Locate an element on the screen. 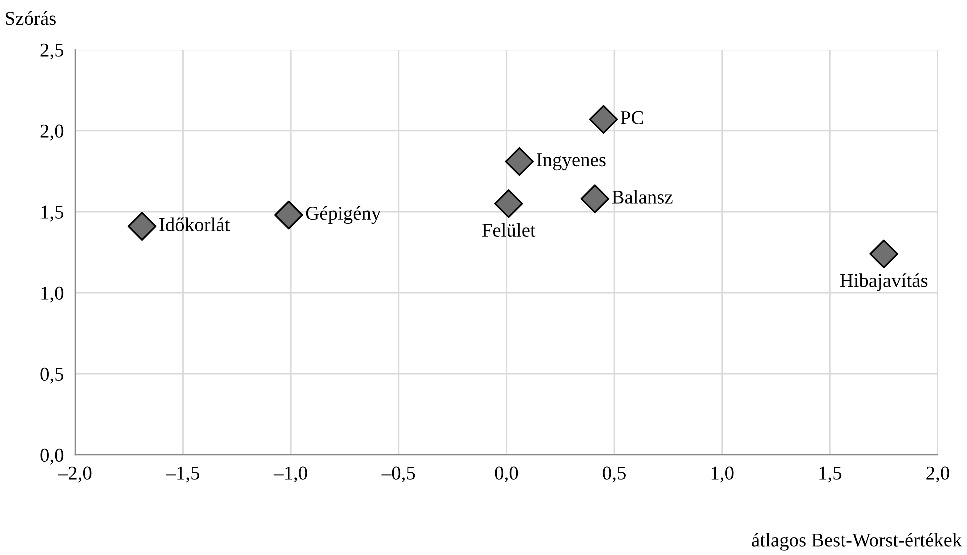 The width and height of the screenshot is (967, 555). y-tick-label: 1,0 is located at coordinates (53, 294).